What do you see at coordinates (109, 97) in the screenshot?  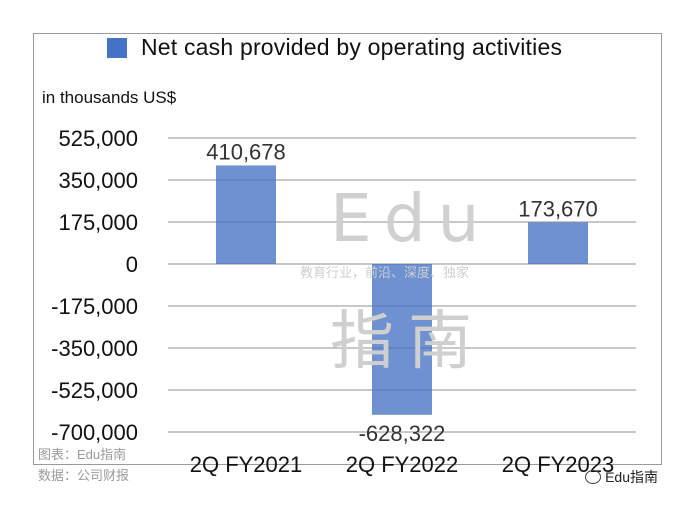 I see `unit-label: in thousands US$` at bounding box center [109, 97].